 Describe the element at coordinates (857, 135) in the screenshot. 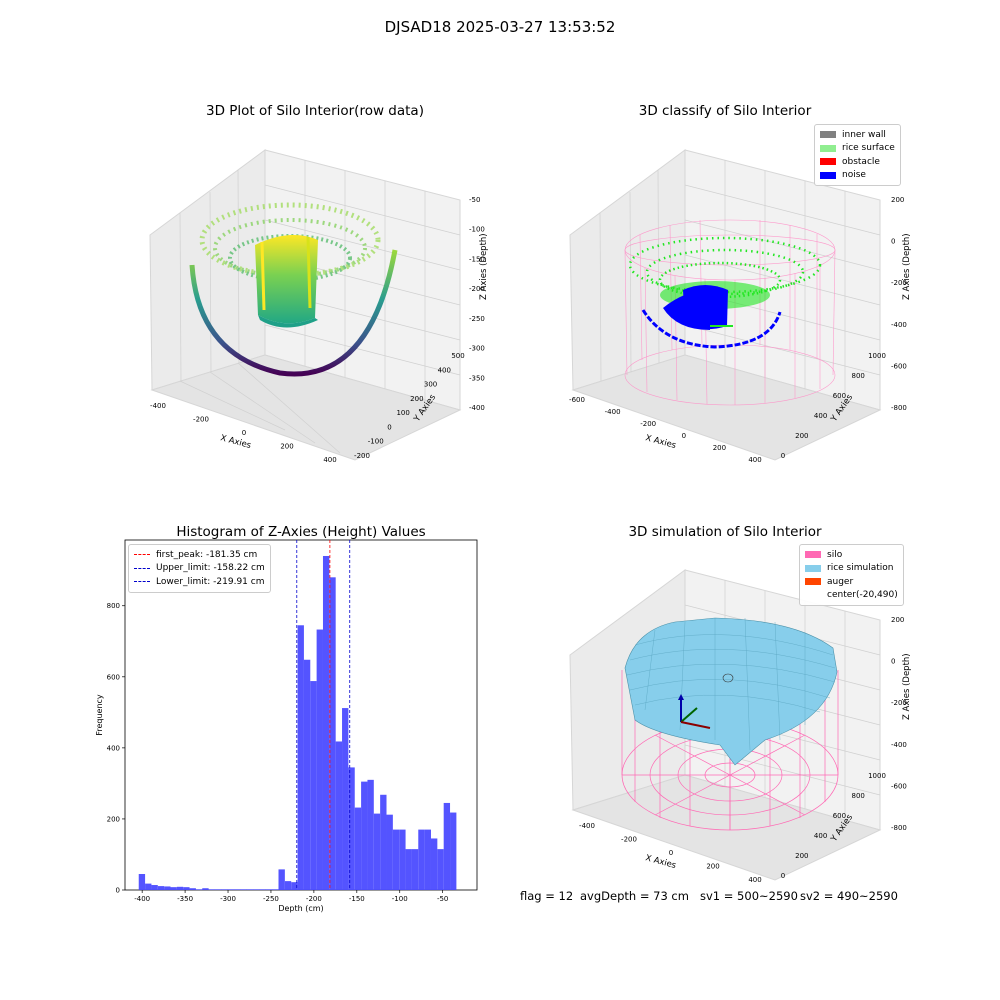

I see `legend-item-inner-wall: inner wall` at that location.